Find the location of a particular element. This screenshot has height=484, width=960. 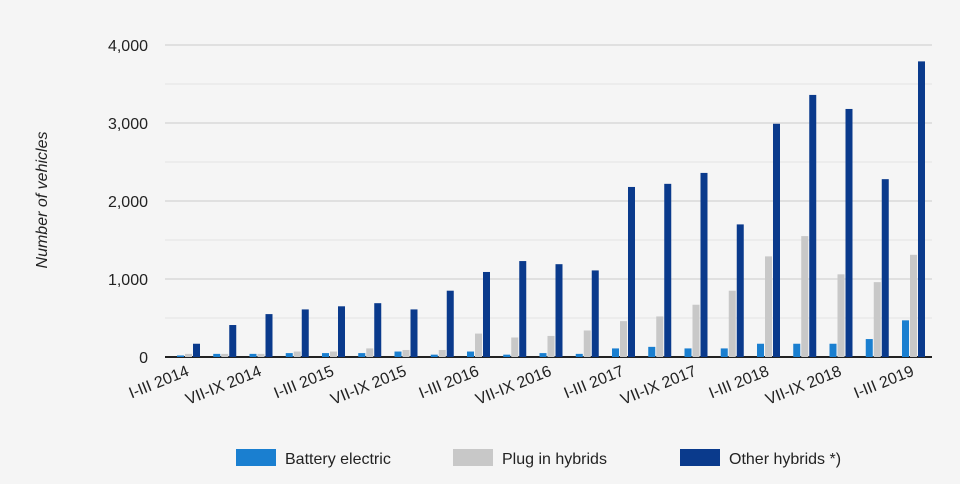

x-tick-label: I-III 2016 is located at coordinates (449, 382).